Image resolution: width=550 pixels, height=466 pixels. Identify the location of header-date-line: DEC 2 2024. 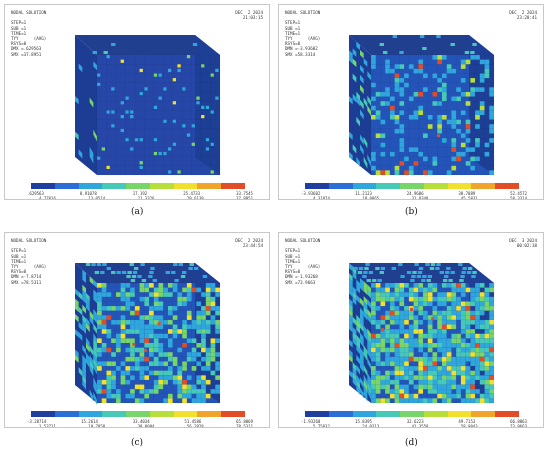
(249, 12).